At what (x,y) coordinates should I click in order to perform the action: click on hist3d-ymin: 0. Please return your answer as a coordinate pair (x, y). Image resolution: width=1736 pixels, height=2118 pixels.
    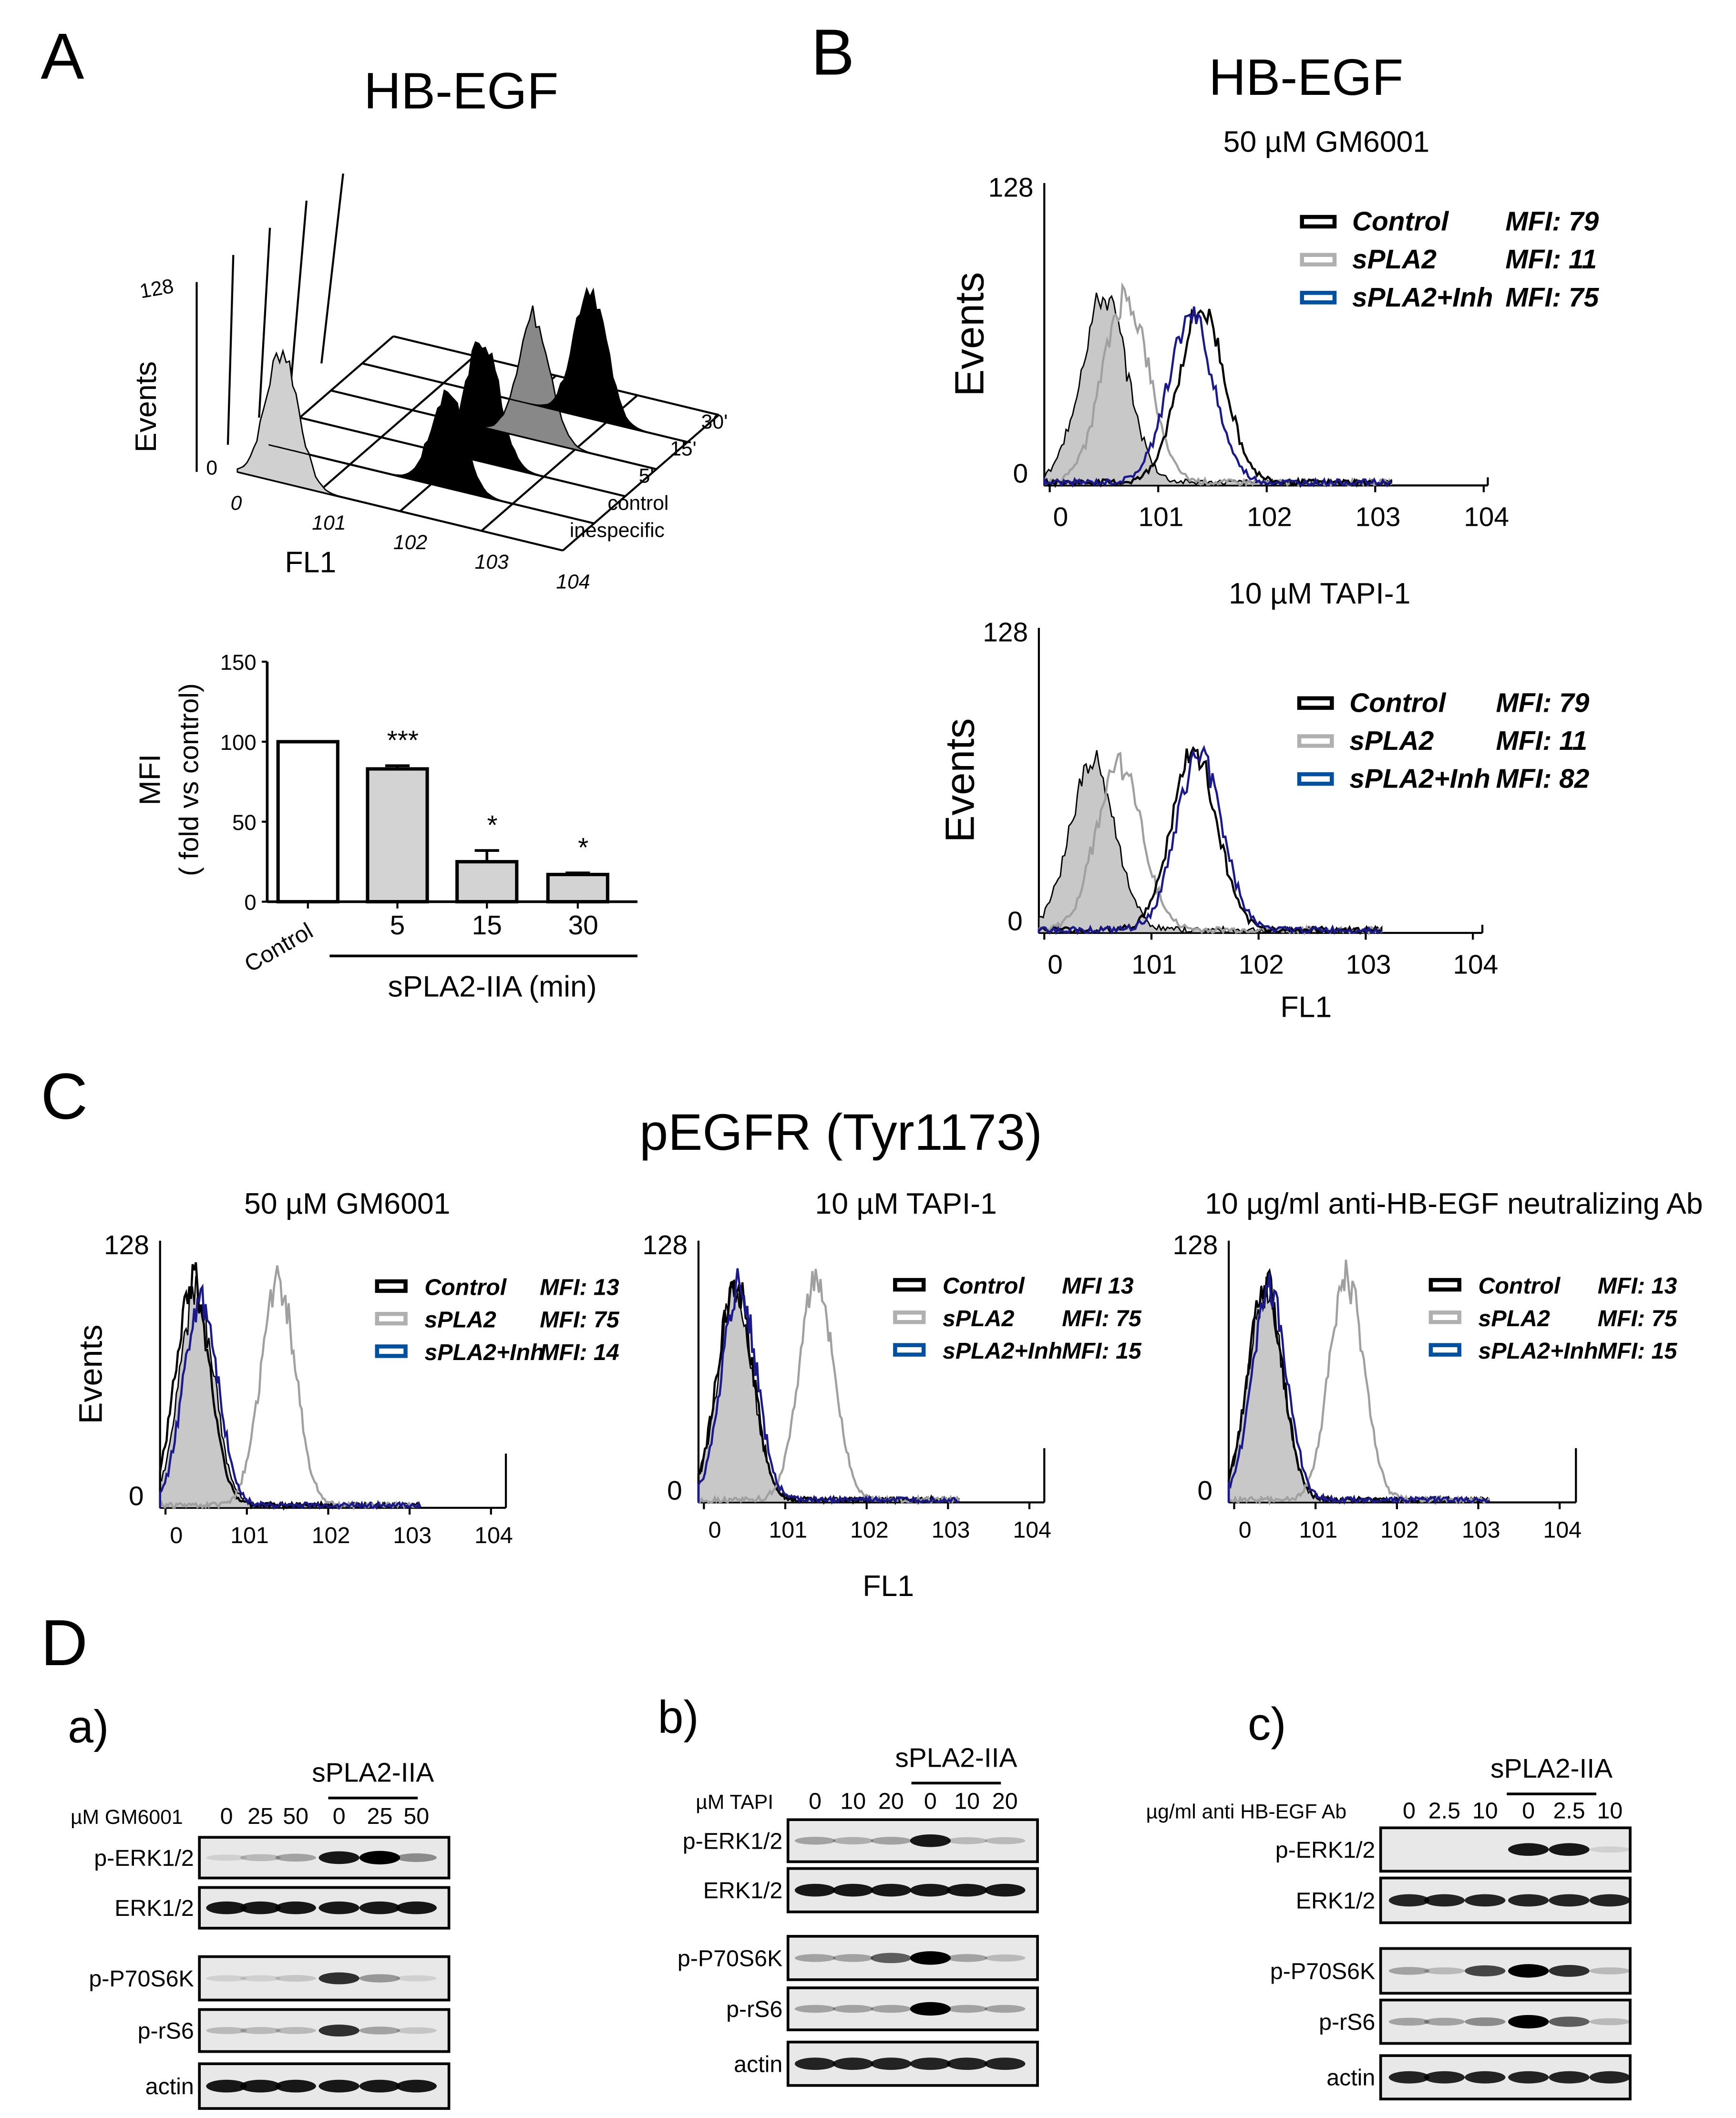
    Looking at the image, I should click on (211, 468).